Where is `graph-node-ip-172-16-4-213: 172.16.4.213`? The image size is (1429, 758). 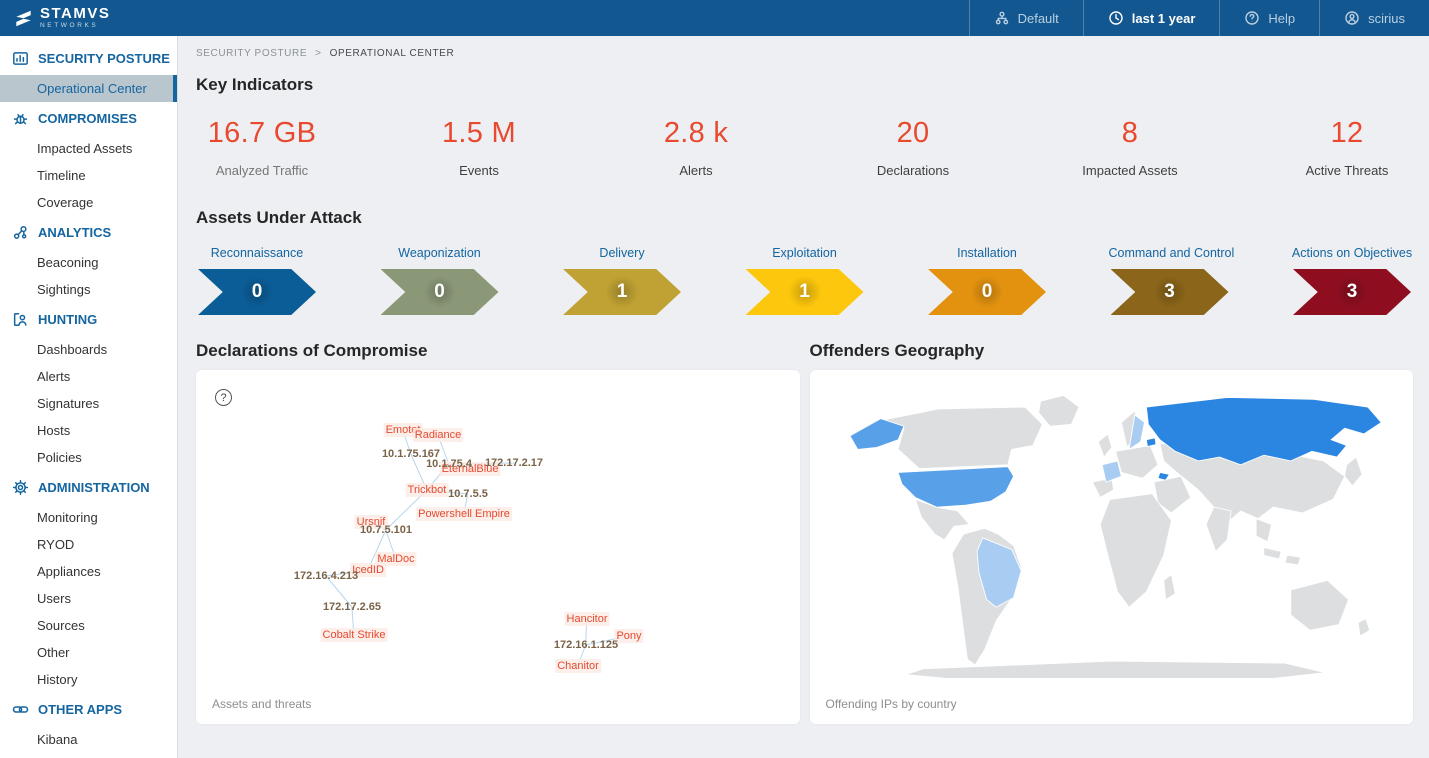
graph-node-ip-172-16-4-213: 172.16.4.213 is located at coordinates (326, 576).